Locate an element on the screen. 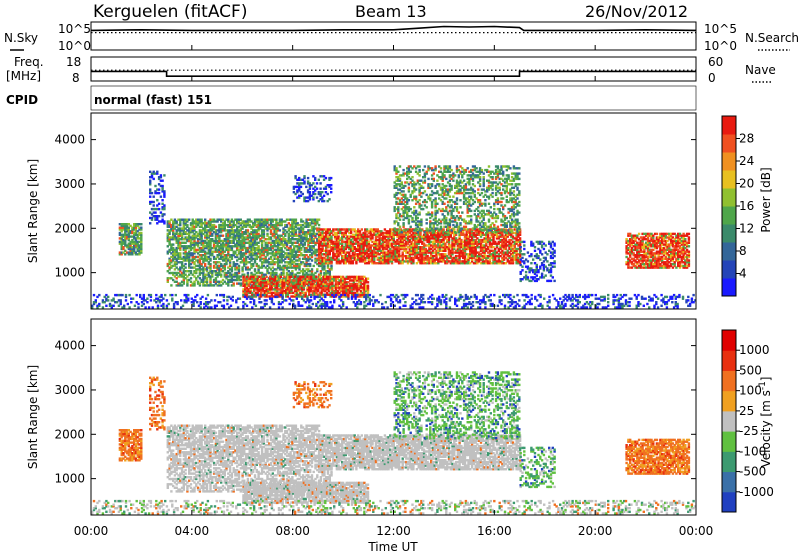 The image size is (800, 554). power-cell-1947 is located at coordinates (230, 260).